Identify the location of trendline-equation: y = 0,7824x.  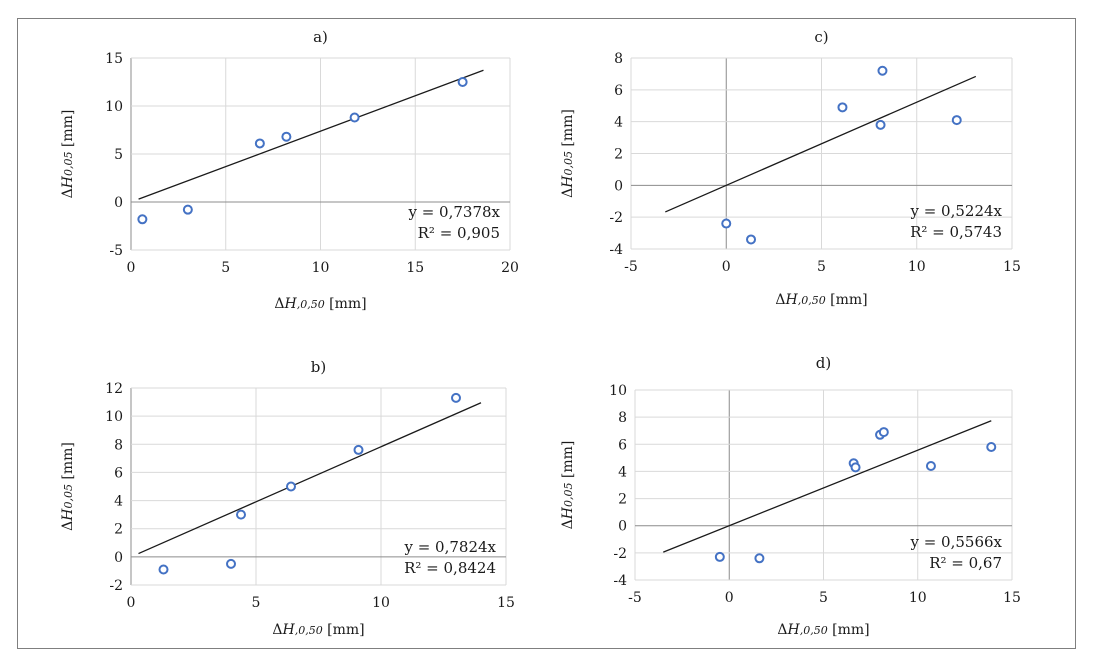
(449, 547).